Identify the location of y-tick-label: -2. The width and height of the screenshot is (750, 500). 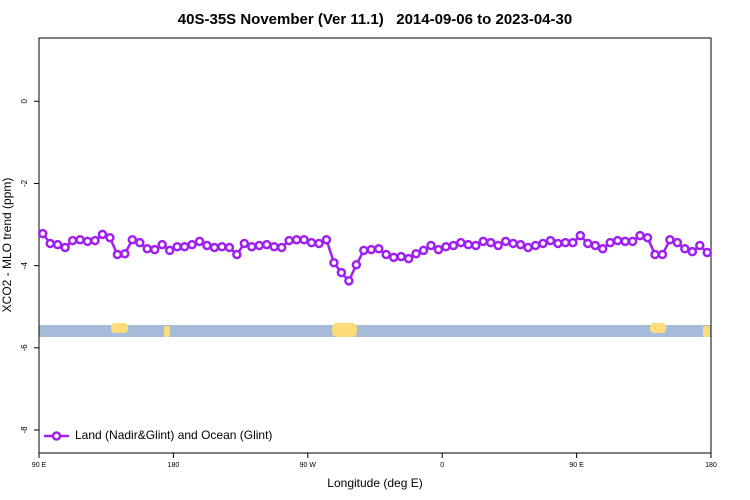
(24, 183).